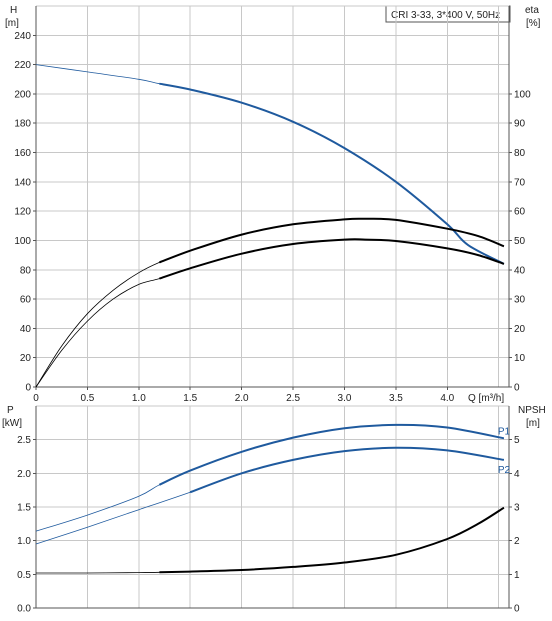 The image size is (552, 621). I want to click on series-1-2-operating-curve, so click(332, 540).